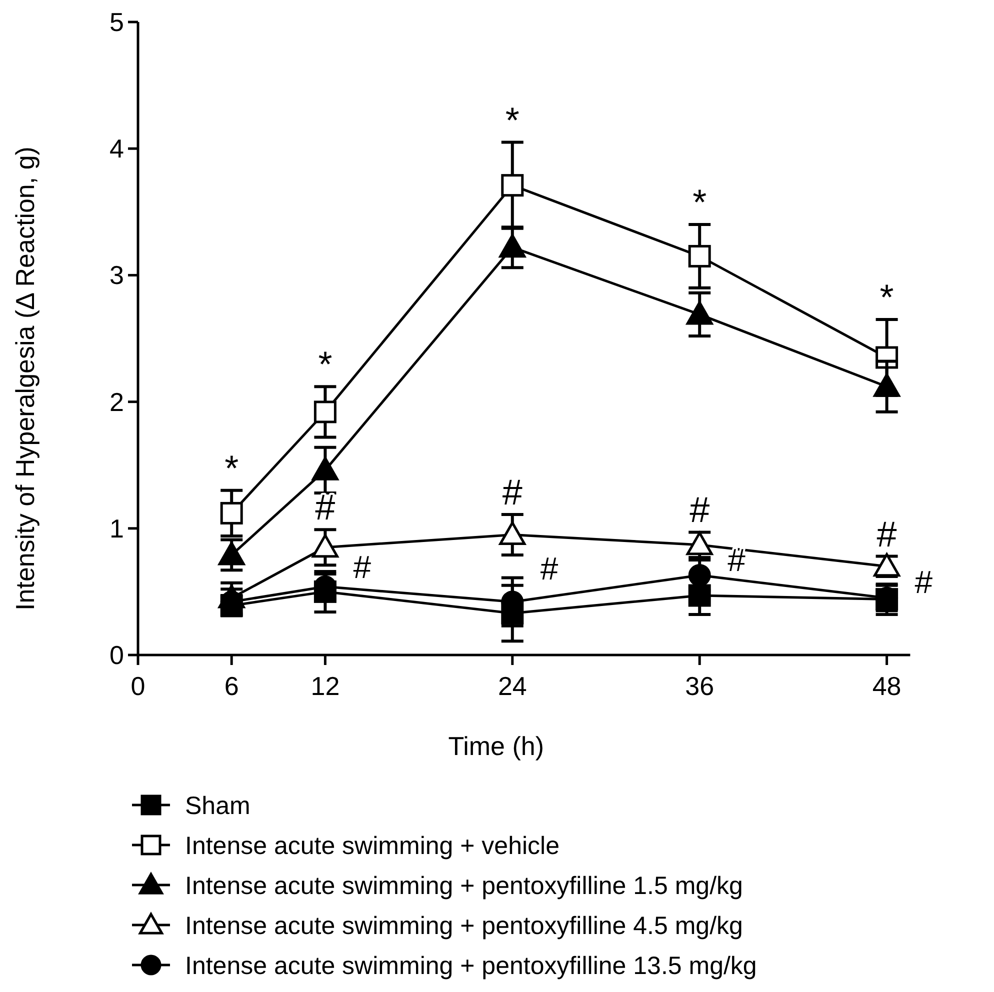  I want to click on legend-label: Intense acute swimming + pentoxyfilline 13.5 mg/kg, so click(471, 966).